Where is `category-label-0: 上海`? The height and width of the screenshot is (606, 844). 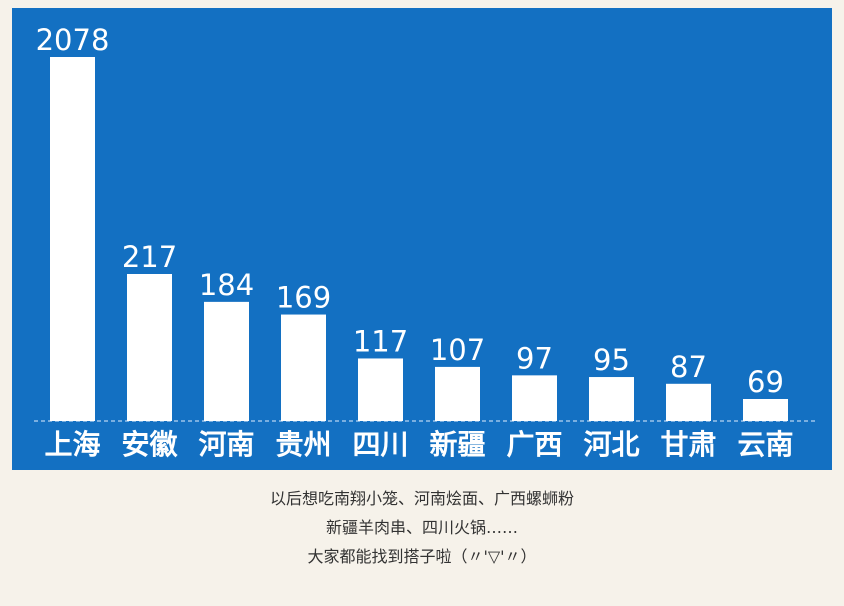 category-label-0: 上海 is located at coordinates (72, 444).